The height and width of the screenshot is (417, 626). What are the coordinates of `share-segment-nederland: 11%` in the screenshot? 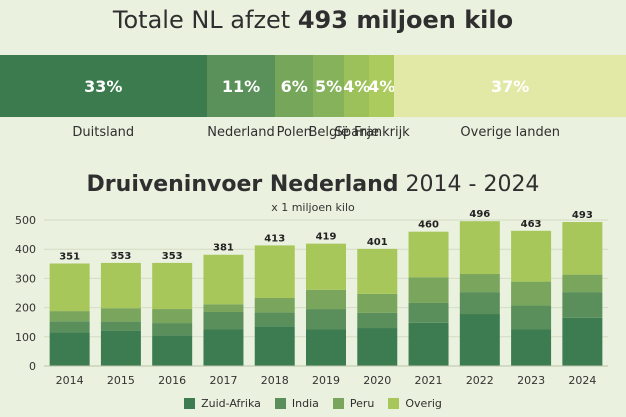 It's located at (241, 86).